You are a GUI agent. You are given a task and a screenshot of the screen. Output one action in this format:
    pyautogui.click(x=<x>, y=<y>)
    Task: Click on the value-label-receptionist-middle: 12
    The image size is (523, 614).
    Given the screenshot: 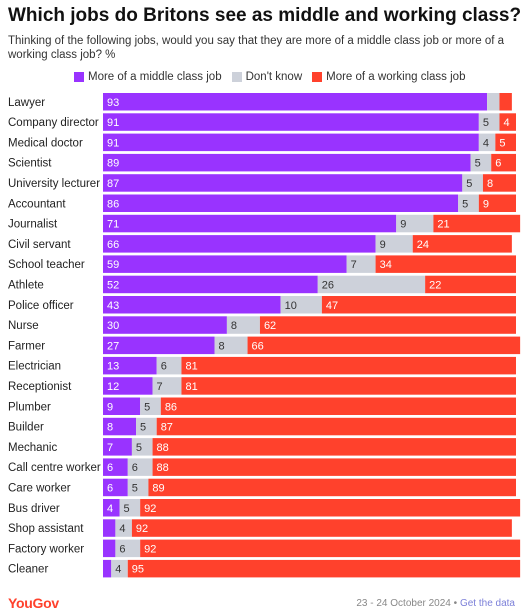 What is the action you would take?
    pyautogui.click(x=113, y=387)
    